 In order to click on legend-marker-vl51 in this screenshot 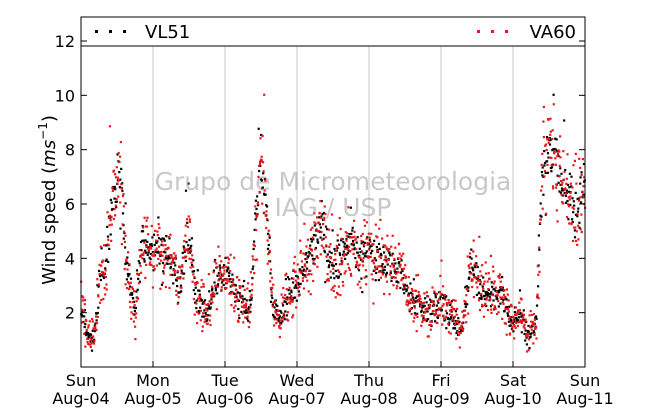, I will do `click(110, 31)`.